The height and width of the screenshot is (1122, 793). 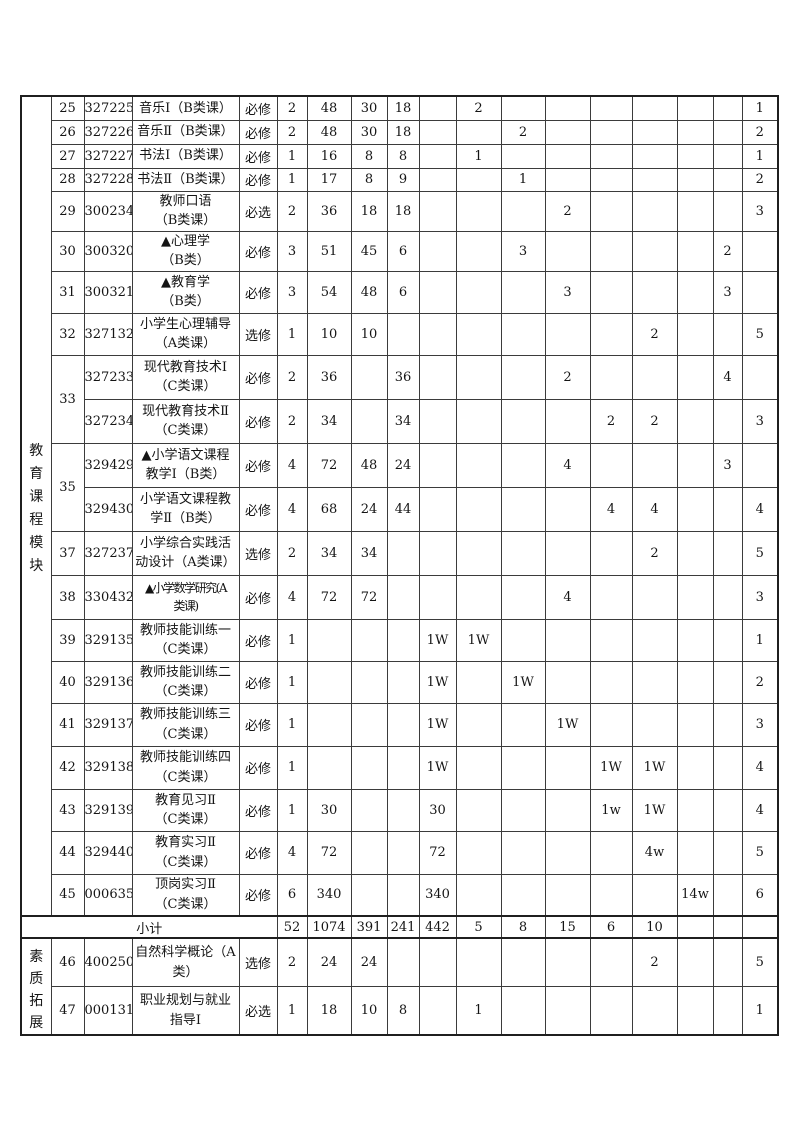 I want to click on table-row: 29 300234 教师口语 （B类课） 必选 2 36 18 18 2 3, so click(x=400, y=211).